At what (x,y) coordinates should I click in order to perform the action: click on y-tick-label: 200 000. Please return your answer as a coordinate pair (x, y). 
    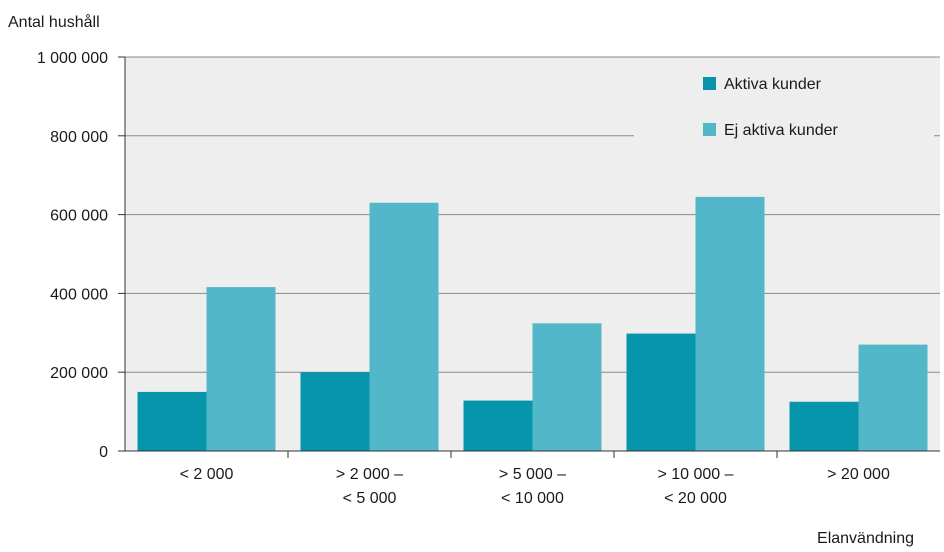
    Looking at the image, I should click on (79, 373).